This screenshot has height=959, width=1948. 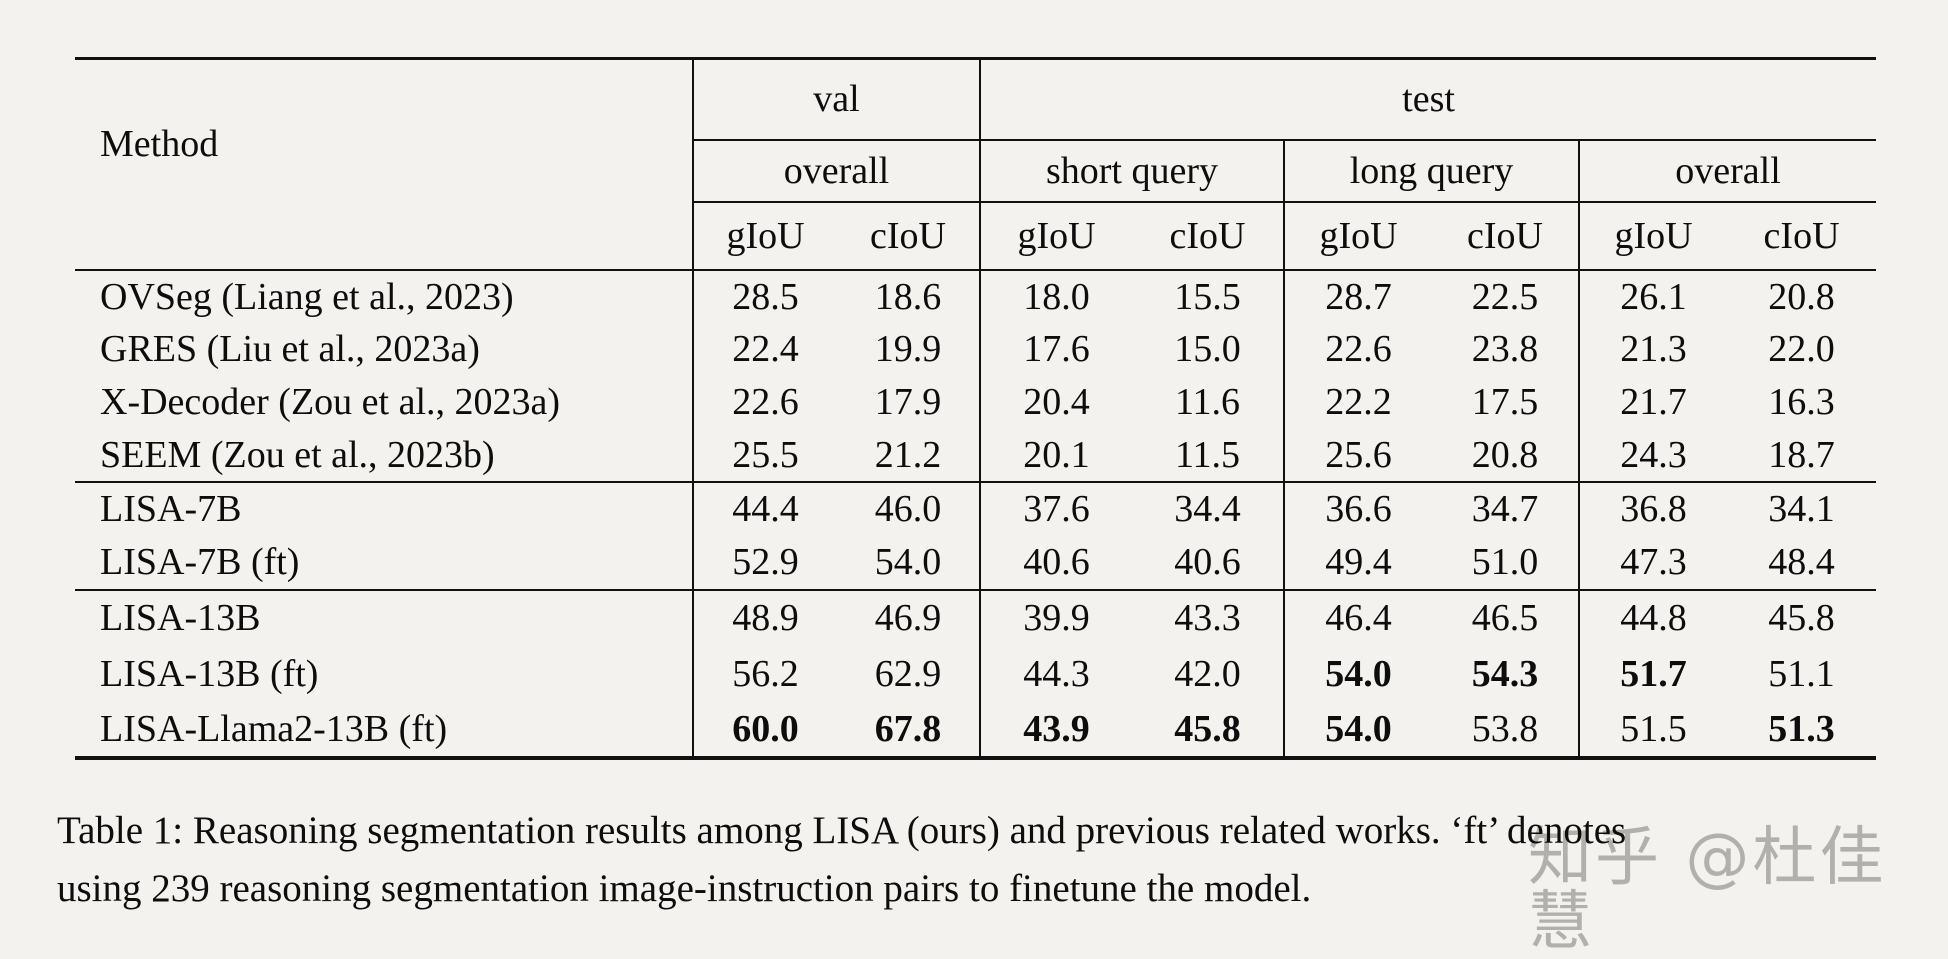 What do you see at coordinates (1652, 729) in the screenshot?
I see `value-cell: 51.5` at bounding box center [1652, 729].